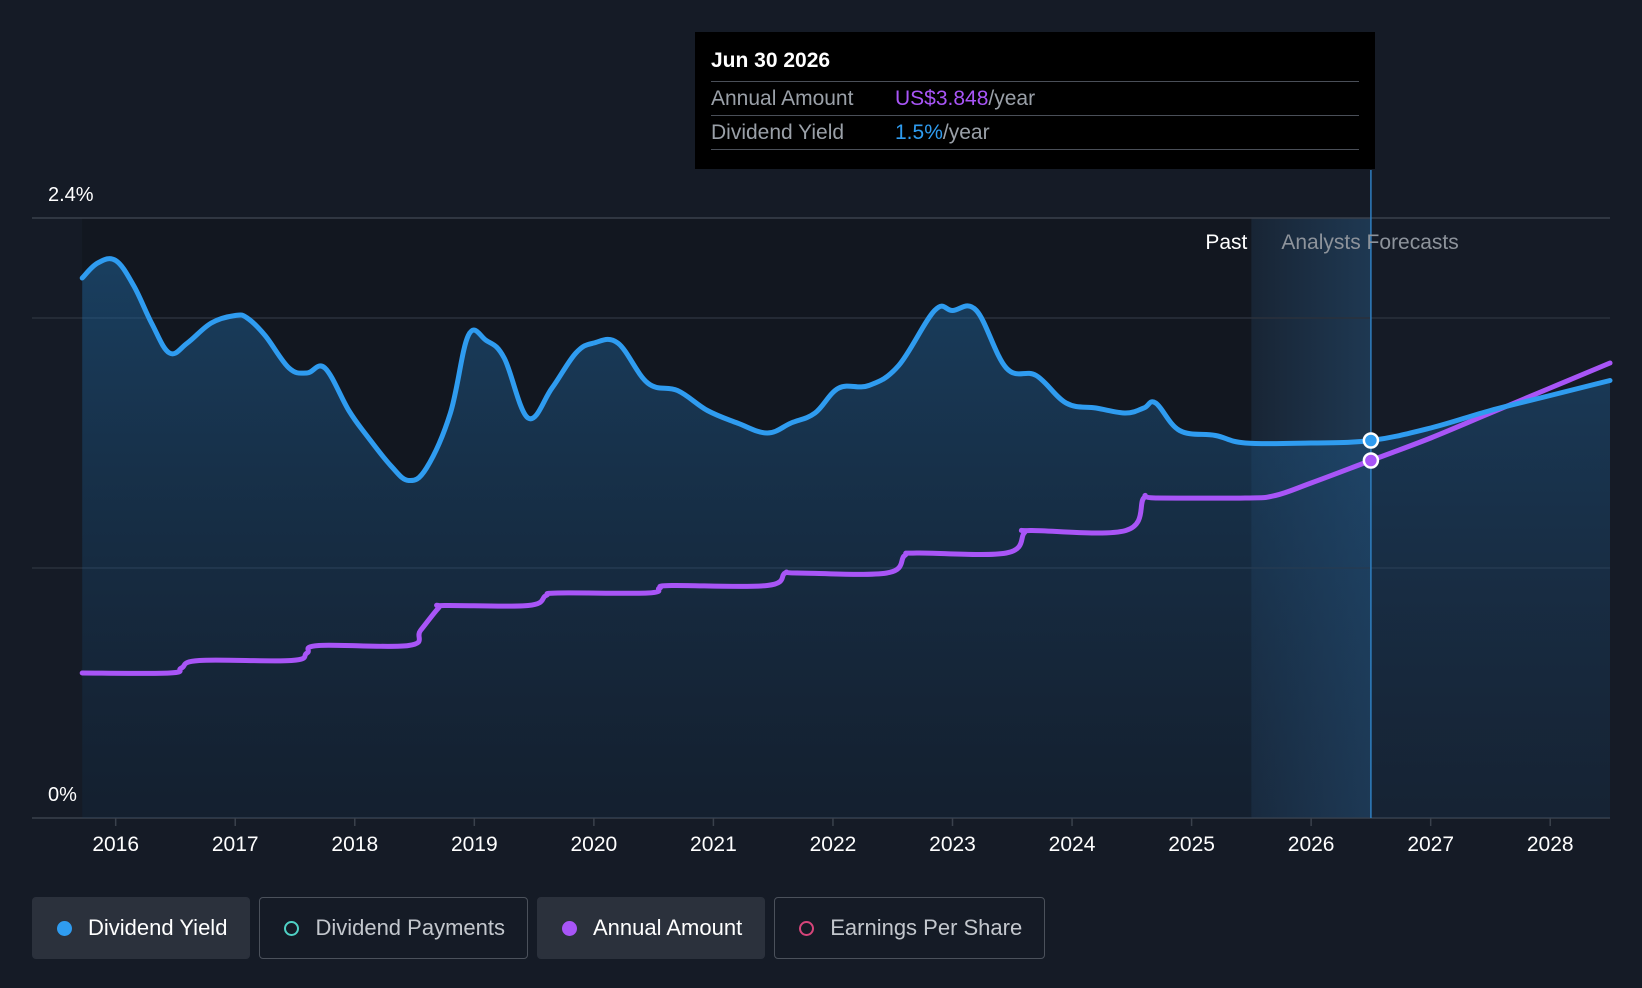 The height and width of the screenshot is (988, 1642). Describe the element at coordinates (62, 795) in the screenshot. I see `y-axis-min-label: 0%` at that location.